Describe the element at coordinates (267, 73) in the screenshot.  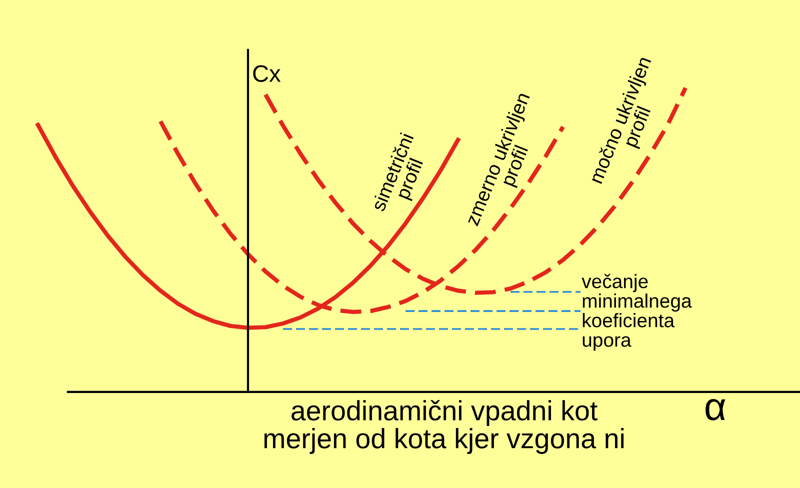
I see `y-axis-title: Cx` at that location.